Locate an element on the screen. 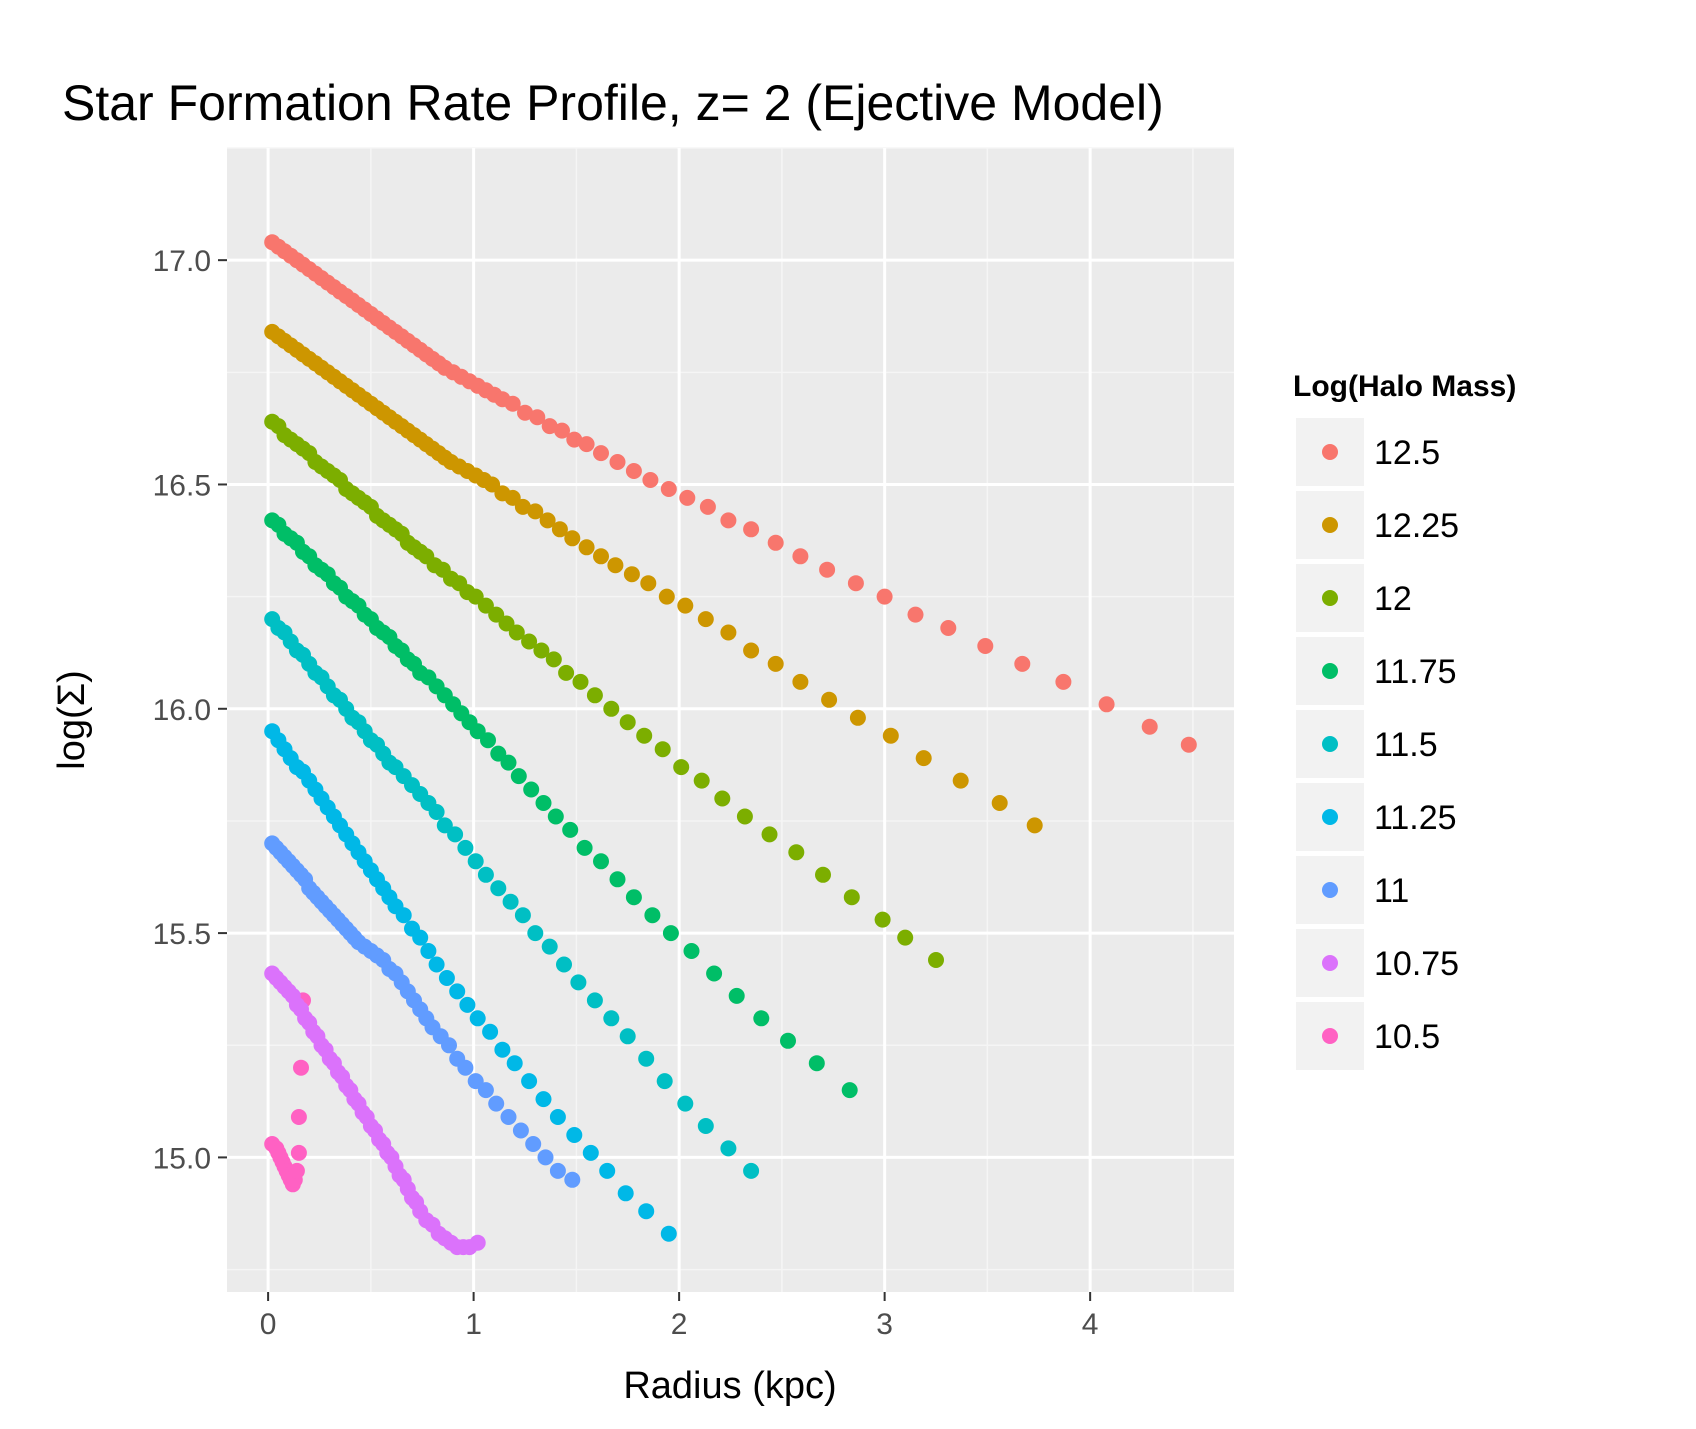  legend-label: 12 is located at coordinates (1393, 599).